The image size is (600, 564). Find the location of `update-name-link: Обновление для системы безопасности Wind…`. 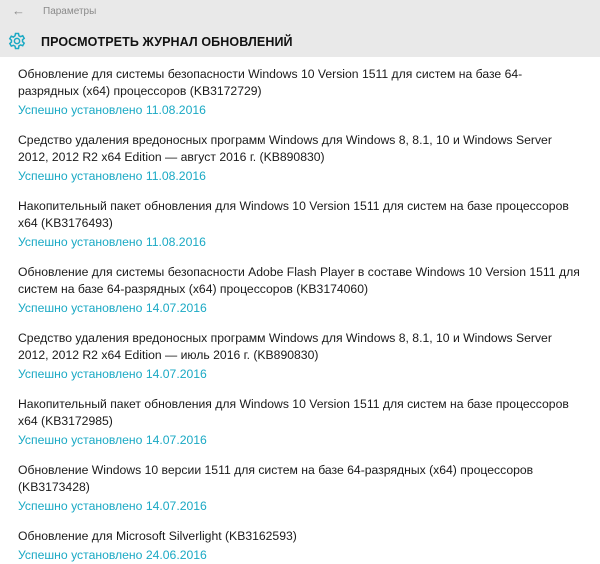

update-name-link: Обновление для системы безопасности Wind… is located at coordinates (270, 82).